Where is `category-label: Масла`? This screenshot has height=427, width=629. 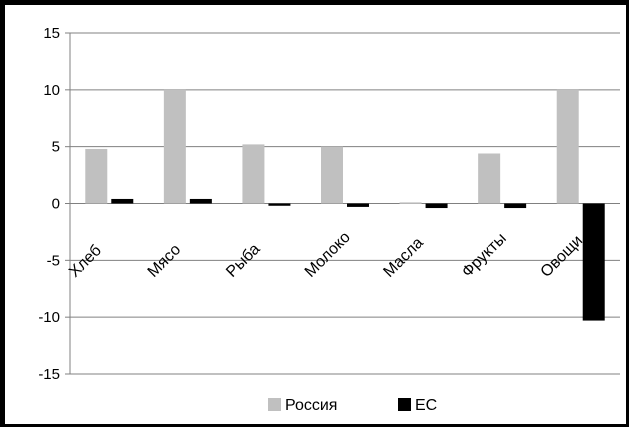
category-label: Масла is located at coordinates (403, 257).